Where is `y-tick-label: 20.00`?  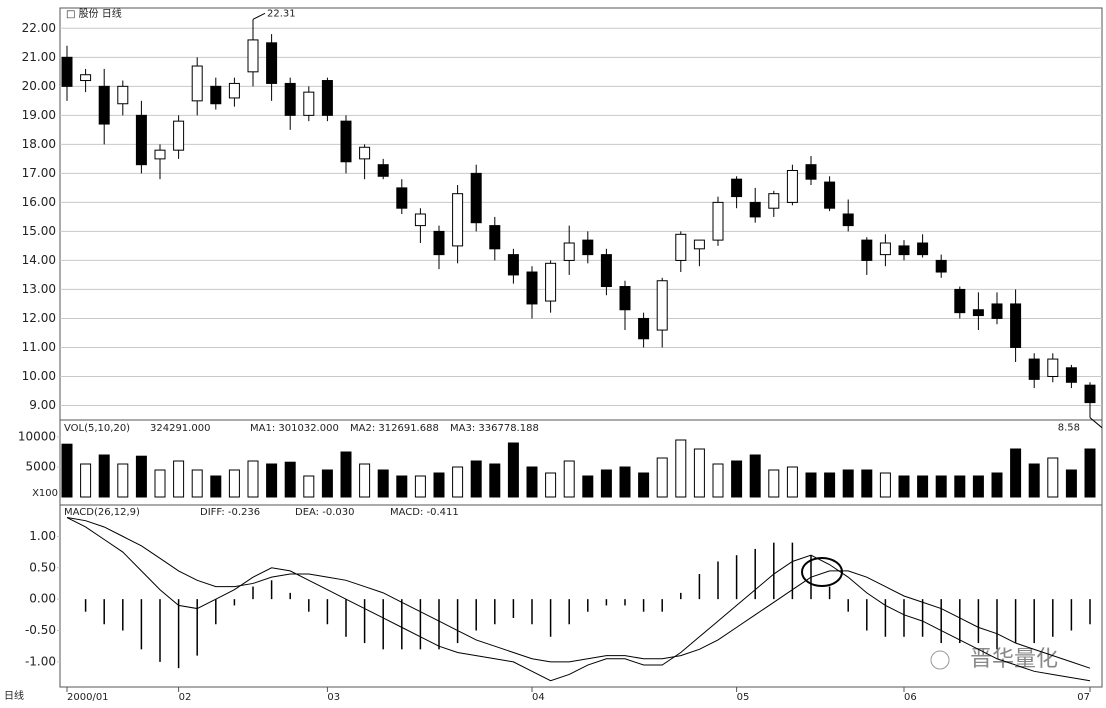 y-tick-label: 20.00 is located at coordinates (39, 86).